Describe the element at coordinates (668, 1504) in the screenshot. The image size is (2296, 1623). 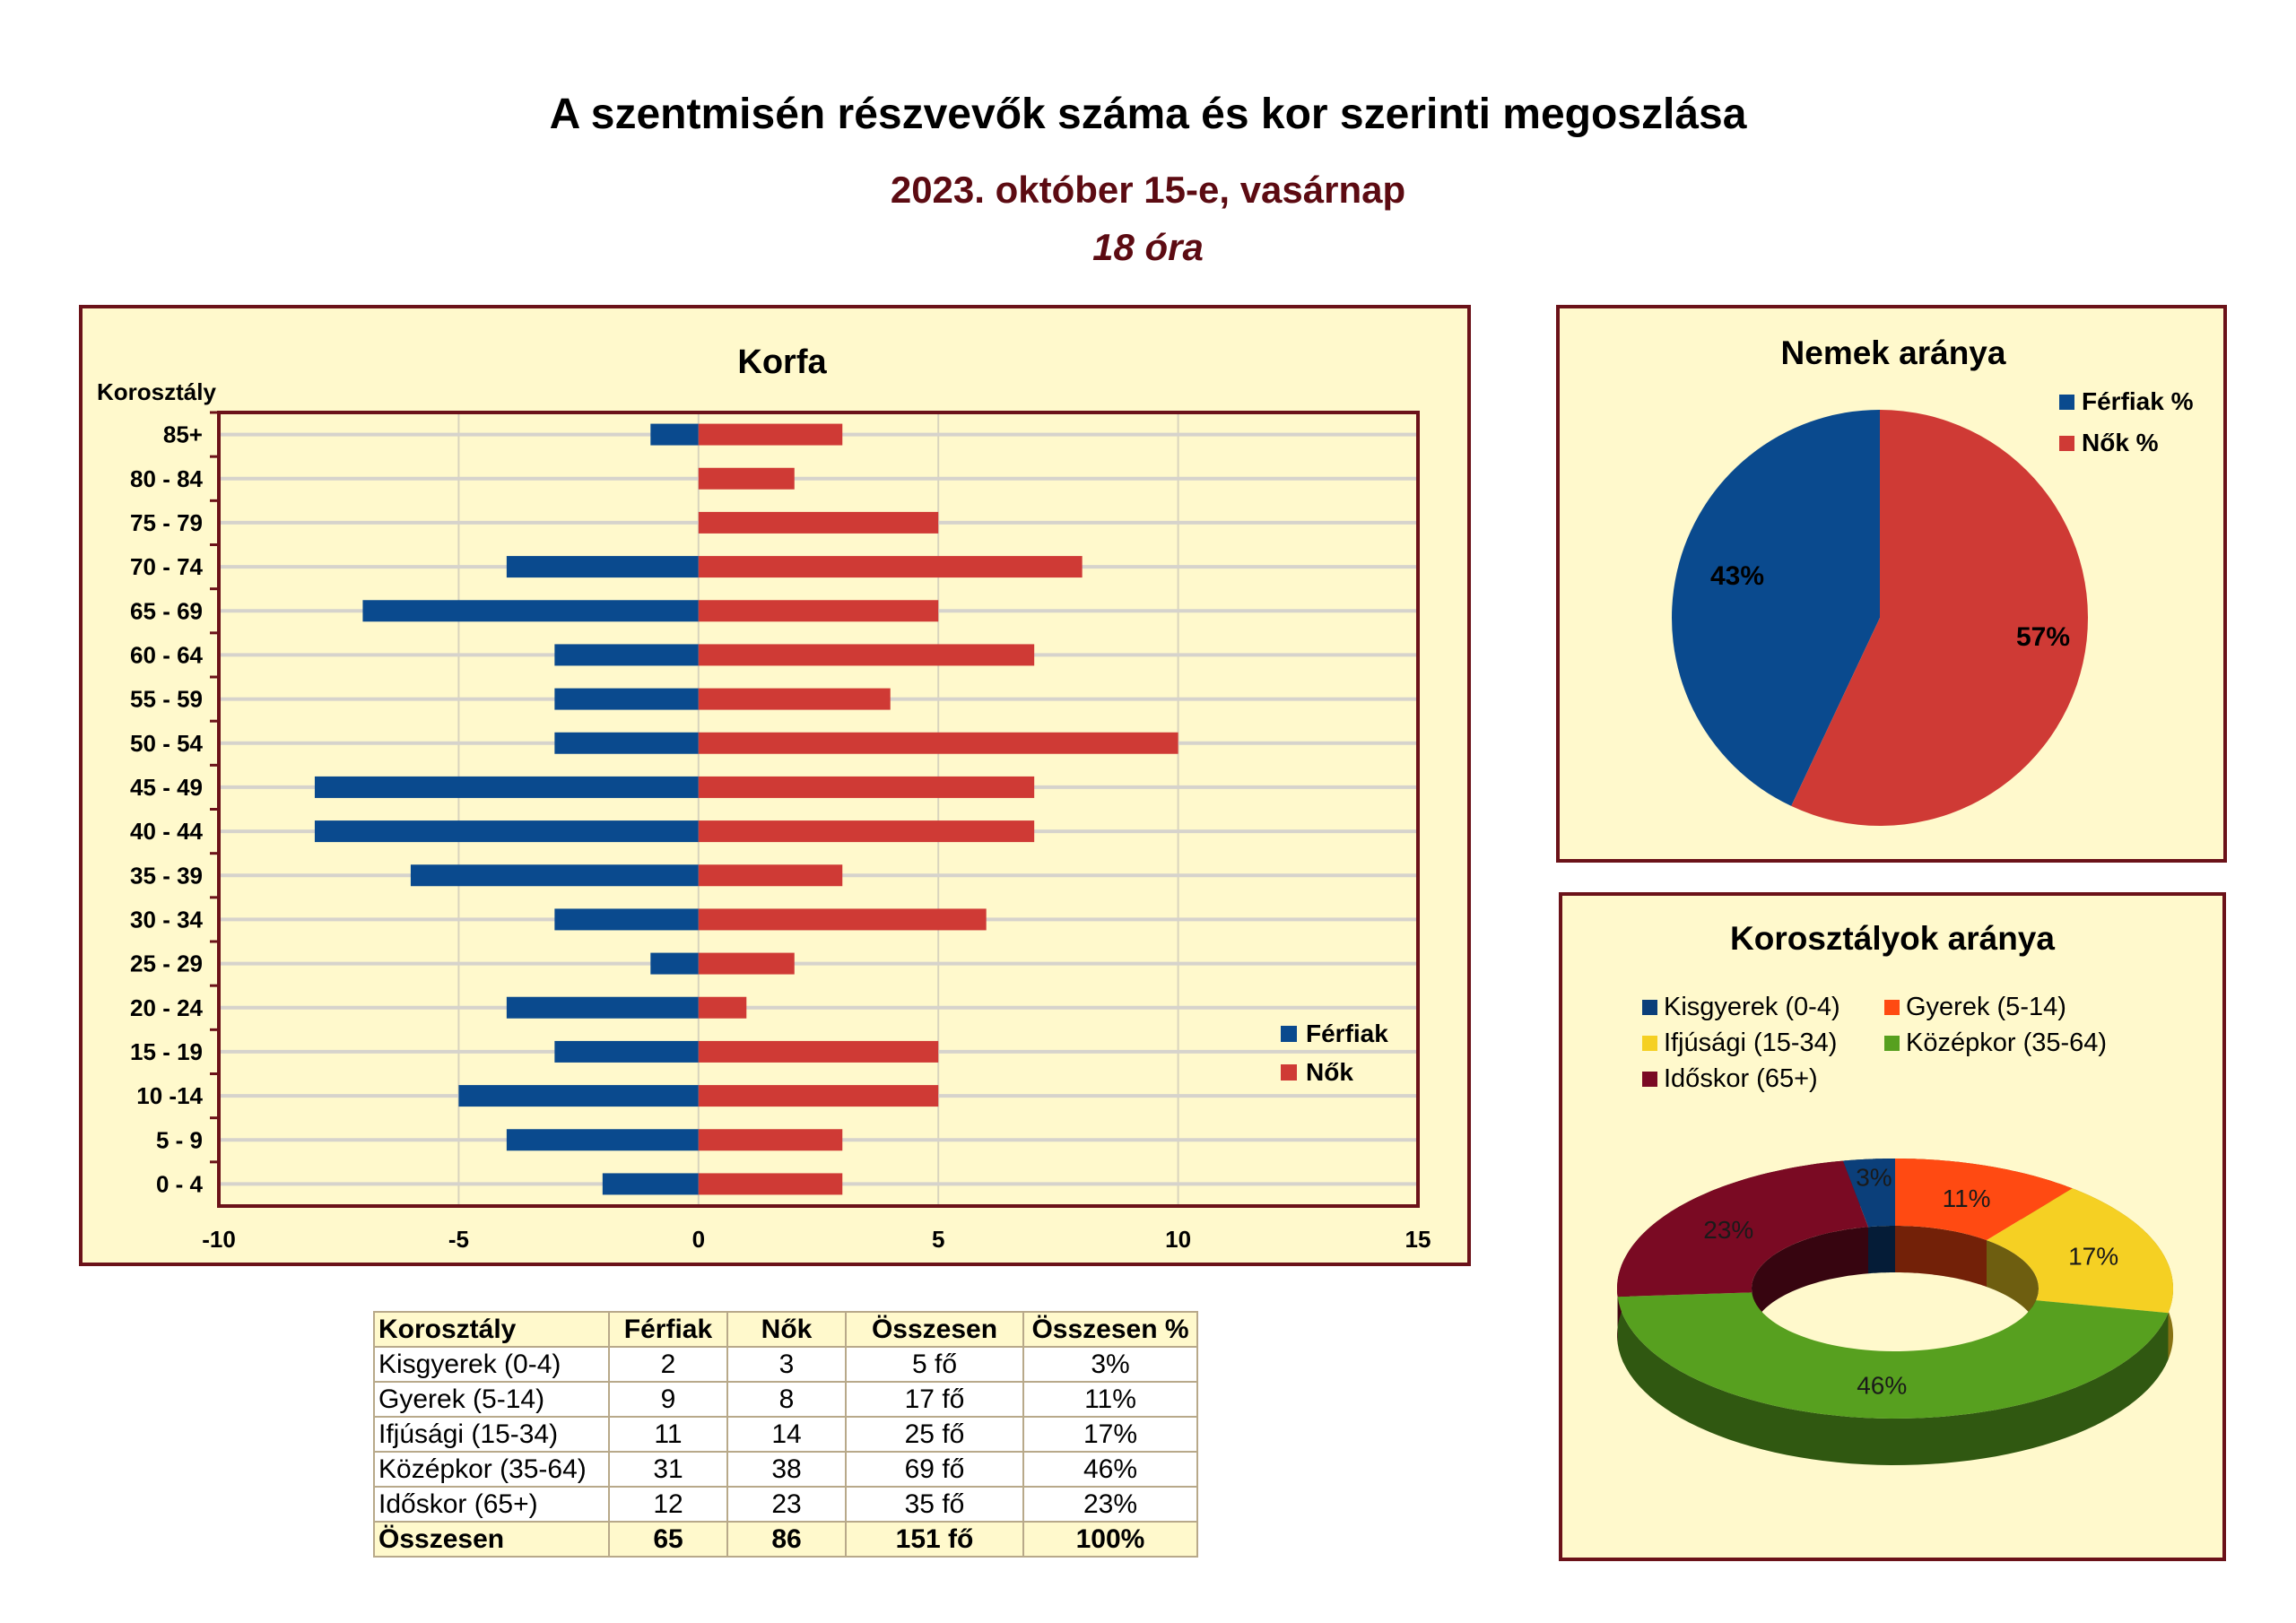
I see `table-cell: 12` at that location.